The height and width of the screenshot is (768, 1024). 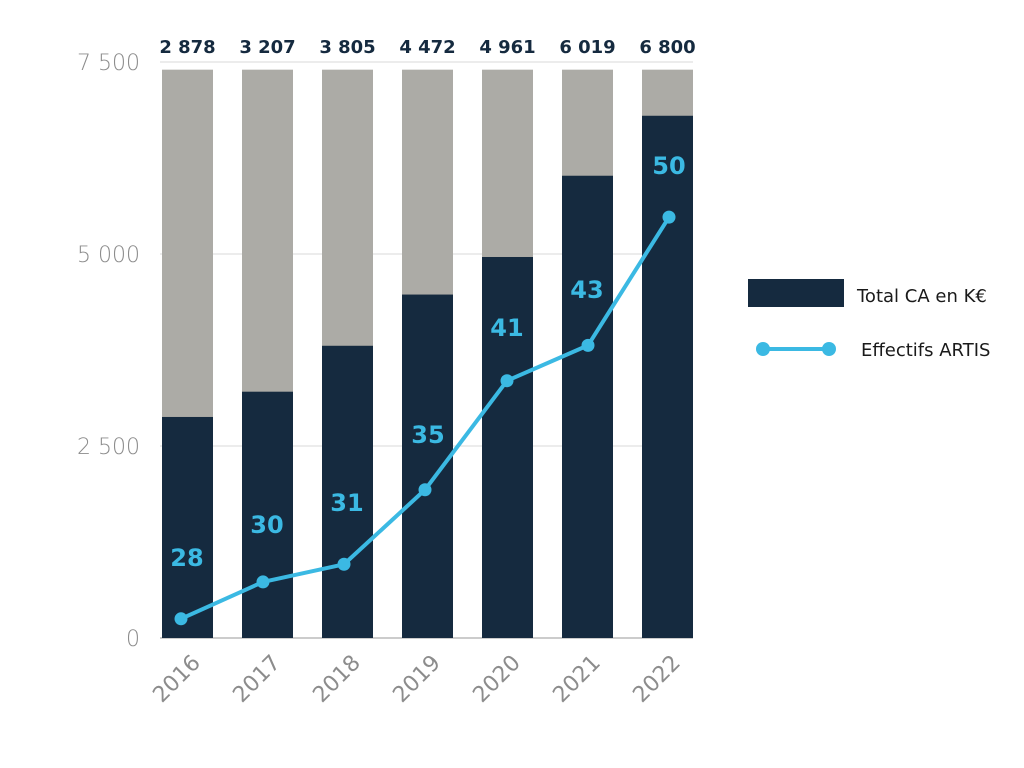 What do you see at coordinates (176, 679) in the screenshot?
I see `x-tick-label: 2016` at bounding box center [176, 679].